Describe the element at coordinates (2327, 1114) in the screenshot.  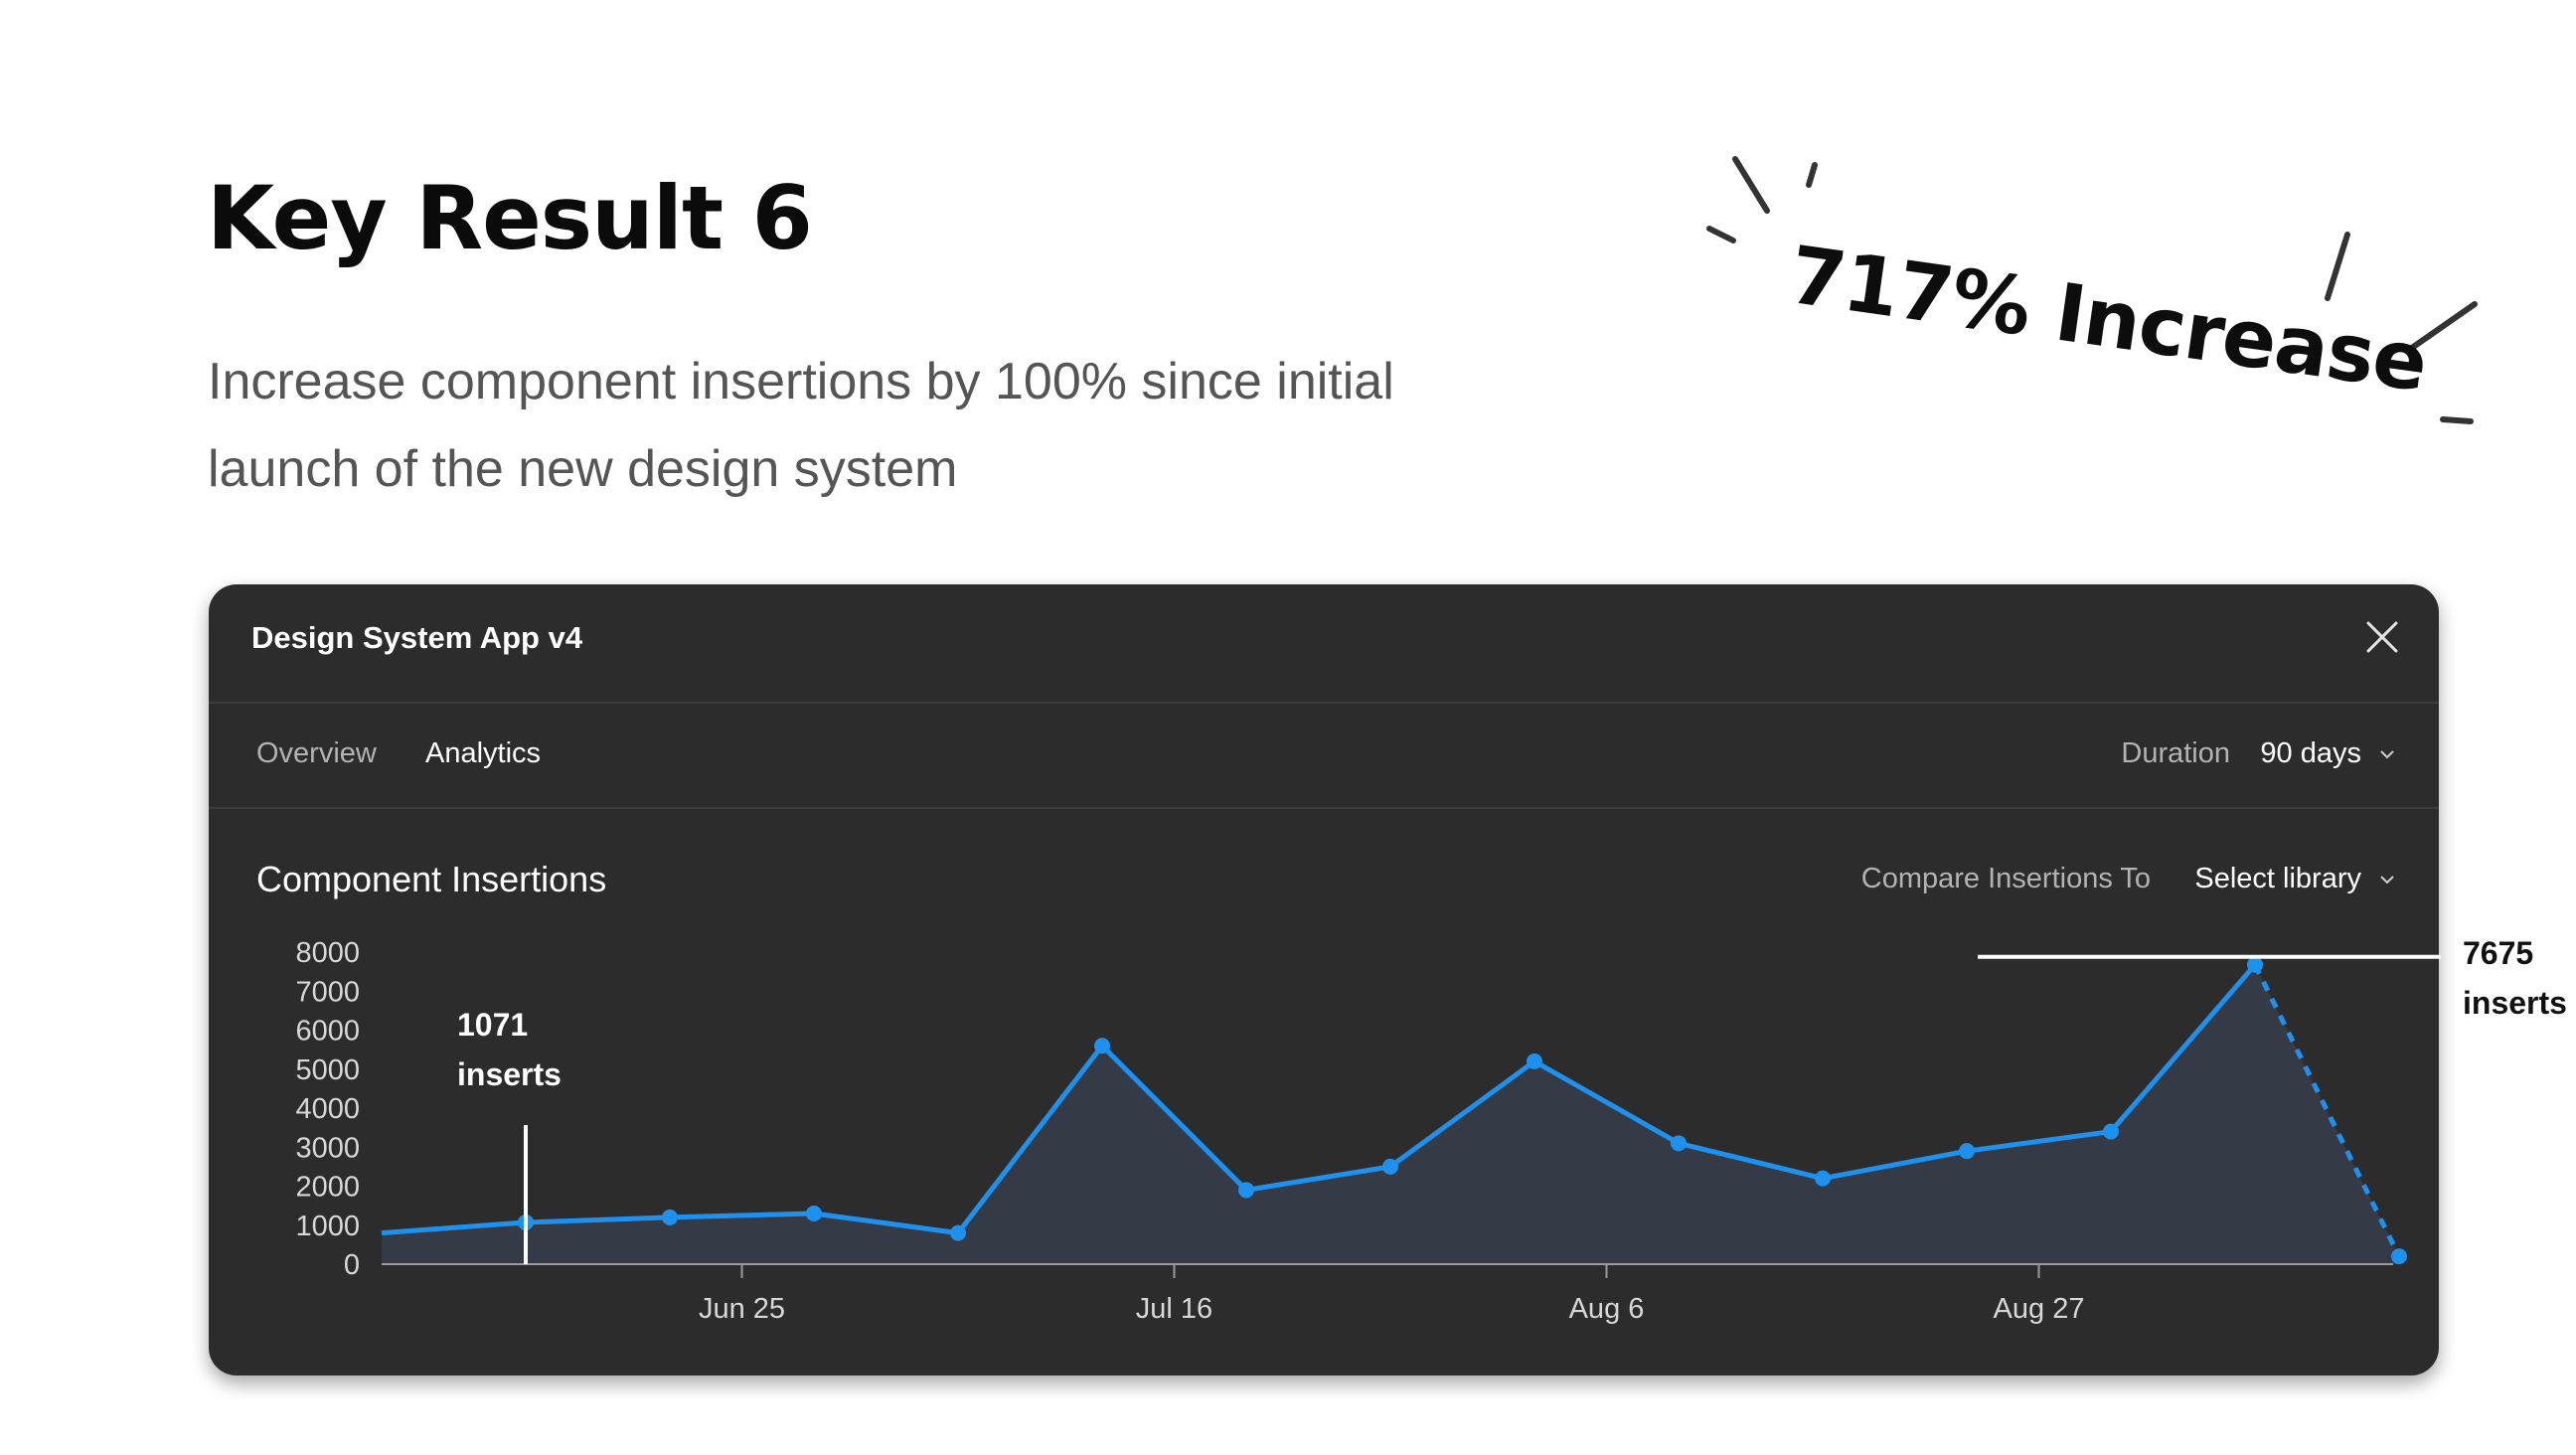
I see `series-area-fill-projected` at that location.